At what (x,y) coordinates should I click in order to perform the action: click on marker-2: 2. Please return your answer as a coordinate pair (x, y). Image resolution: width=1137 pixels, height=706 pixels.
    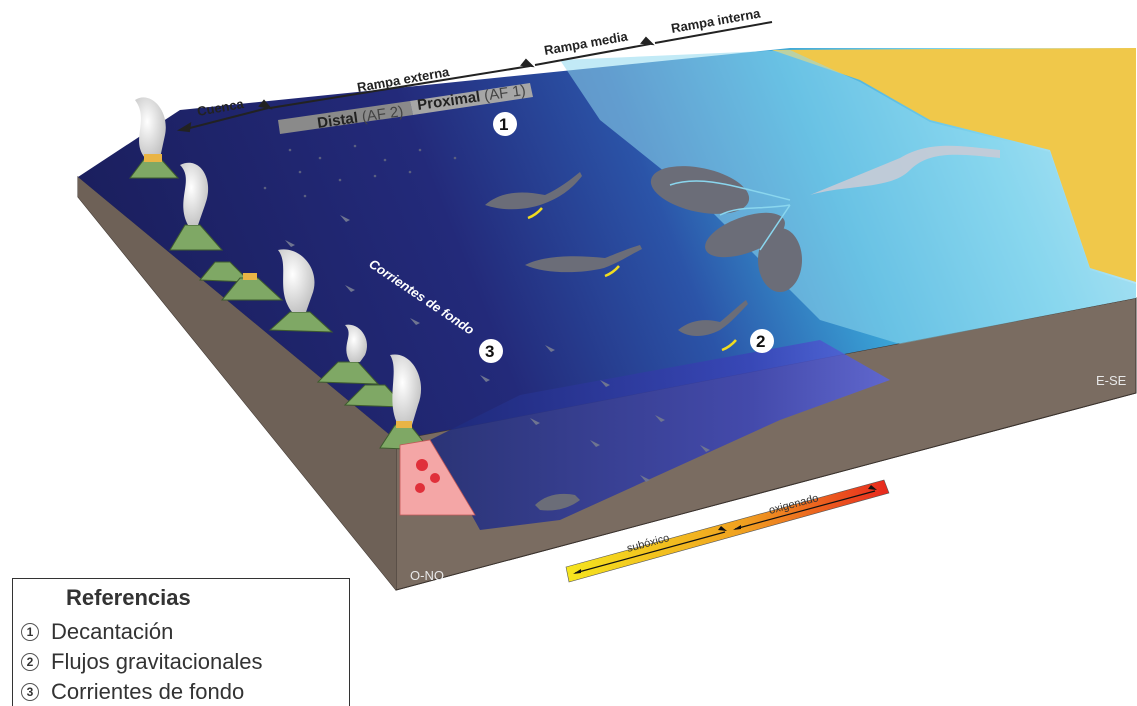
    Looking at the image, I should click on (762, 341).